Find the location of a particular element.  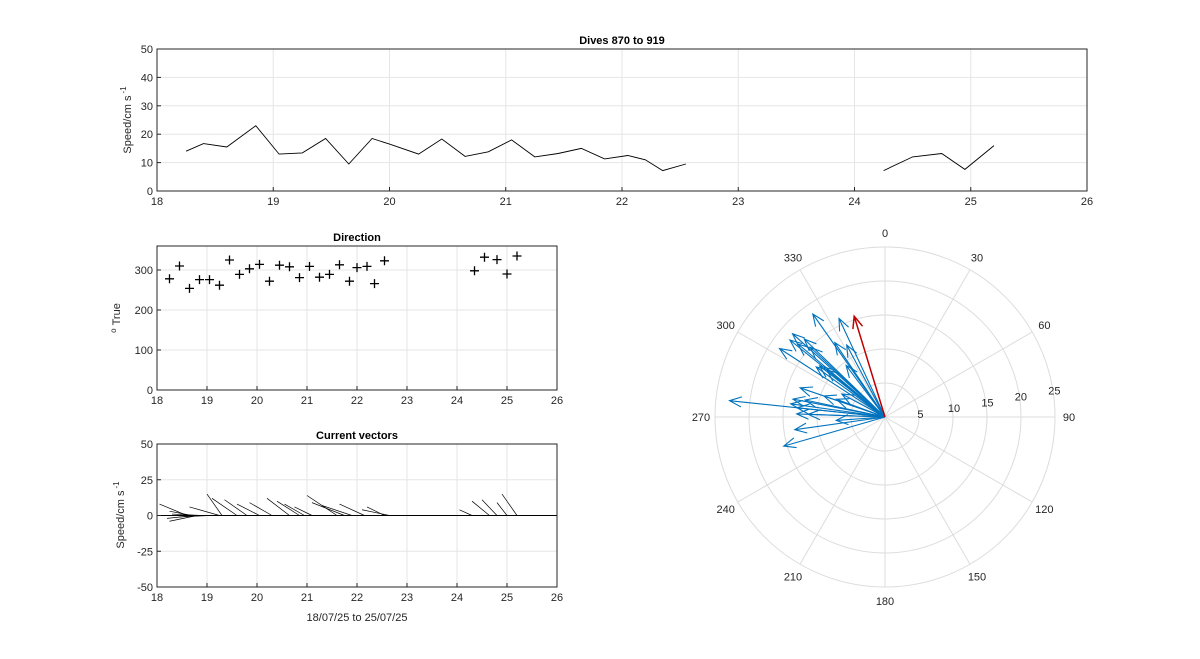

polar-angle-label: 120 is located at coordinates (1044, 510).